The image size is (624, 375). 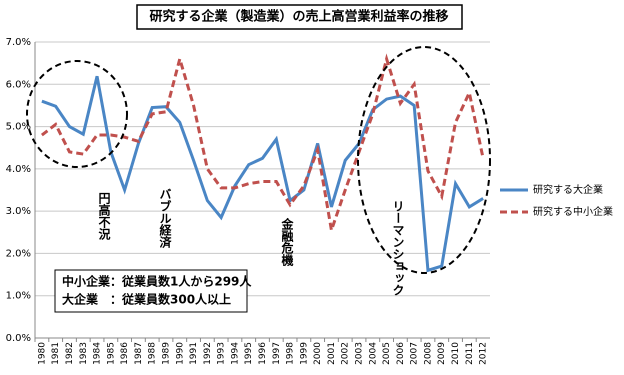 I want to click on x-tick-label: 1994, so click(x=235, y=353).